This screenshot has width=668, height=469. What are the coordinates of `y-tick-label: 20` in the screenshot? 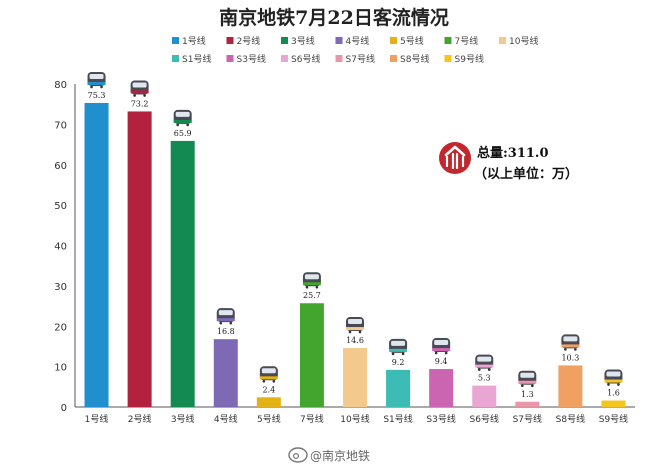 It's located at (60, 327).